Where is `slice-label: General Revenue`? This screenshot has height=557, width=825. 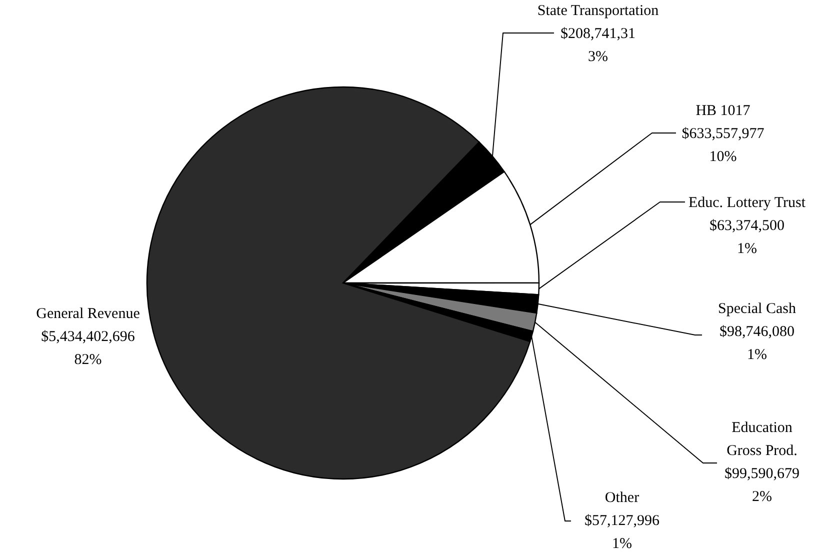 slice-label: General Revenue is located at coordinates (88, 314).